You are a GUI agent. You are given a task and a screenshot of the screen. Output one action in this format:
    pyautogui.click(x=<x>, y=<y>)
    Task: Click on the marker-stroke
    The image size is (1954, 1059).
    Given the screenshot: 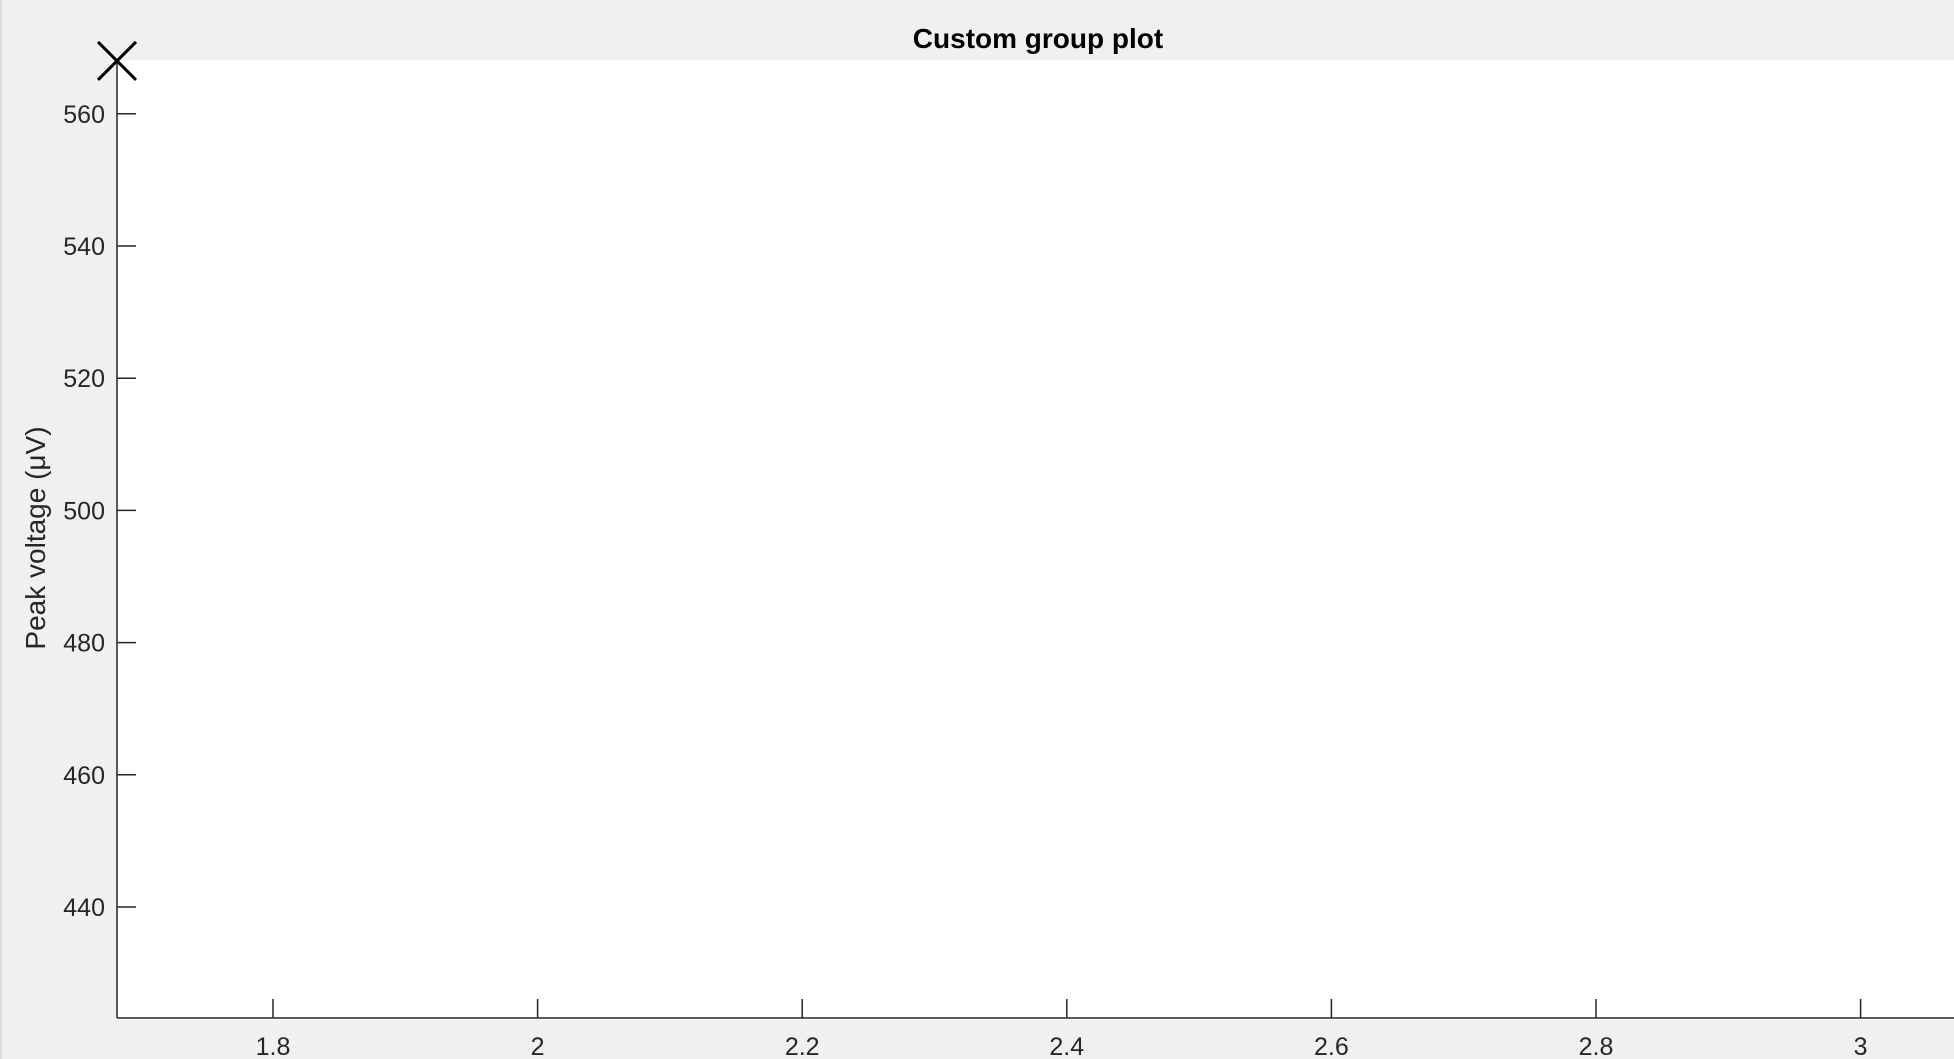 What is the action you would take?
    pyautogui.click(x=117, y=60)
    